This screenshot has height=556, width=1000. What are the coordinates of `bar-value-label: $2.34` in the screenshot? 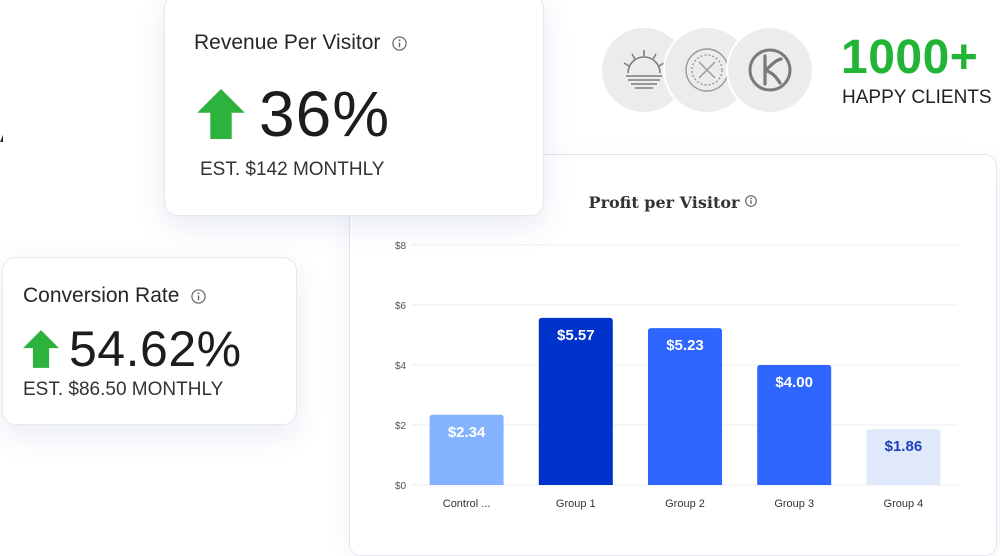 It's located at (467, 432).